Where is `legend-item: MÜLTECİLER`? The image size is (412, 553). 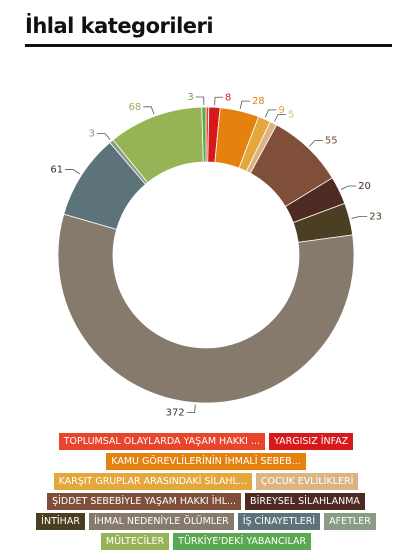
legend-item: MÜLTECİLER is located at coordinates (135, 541).